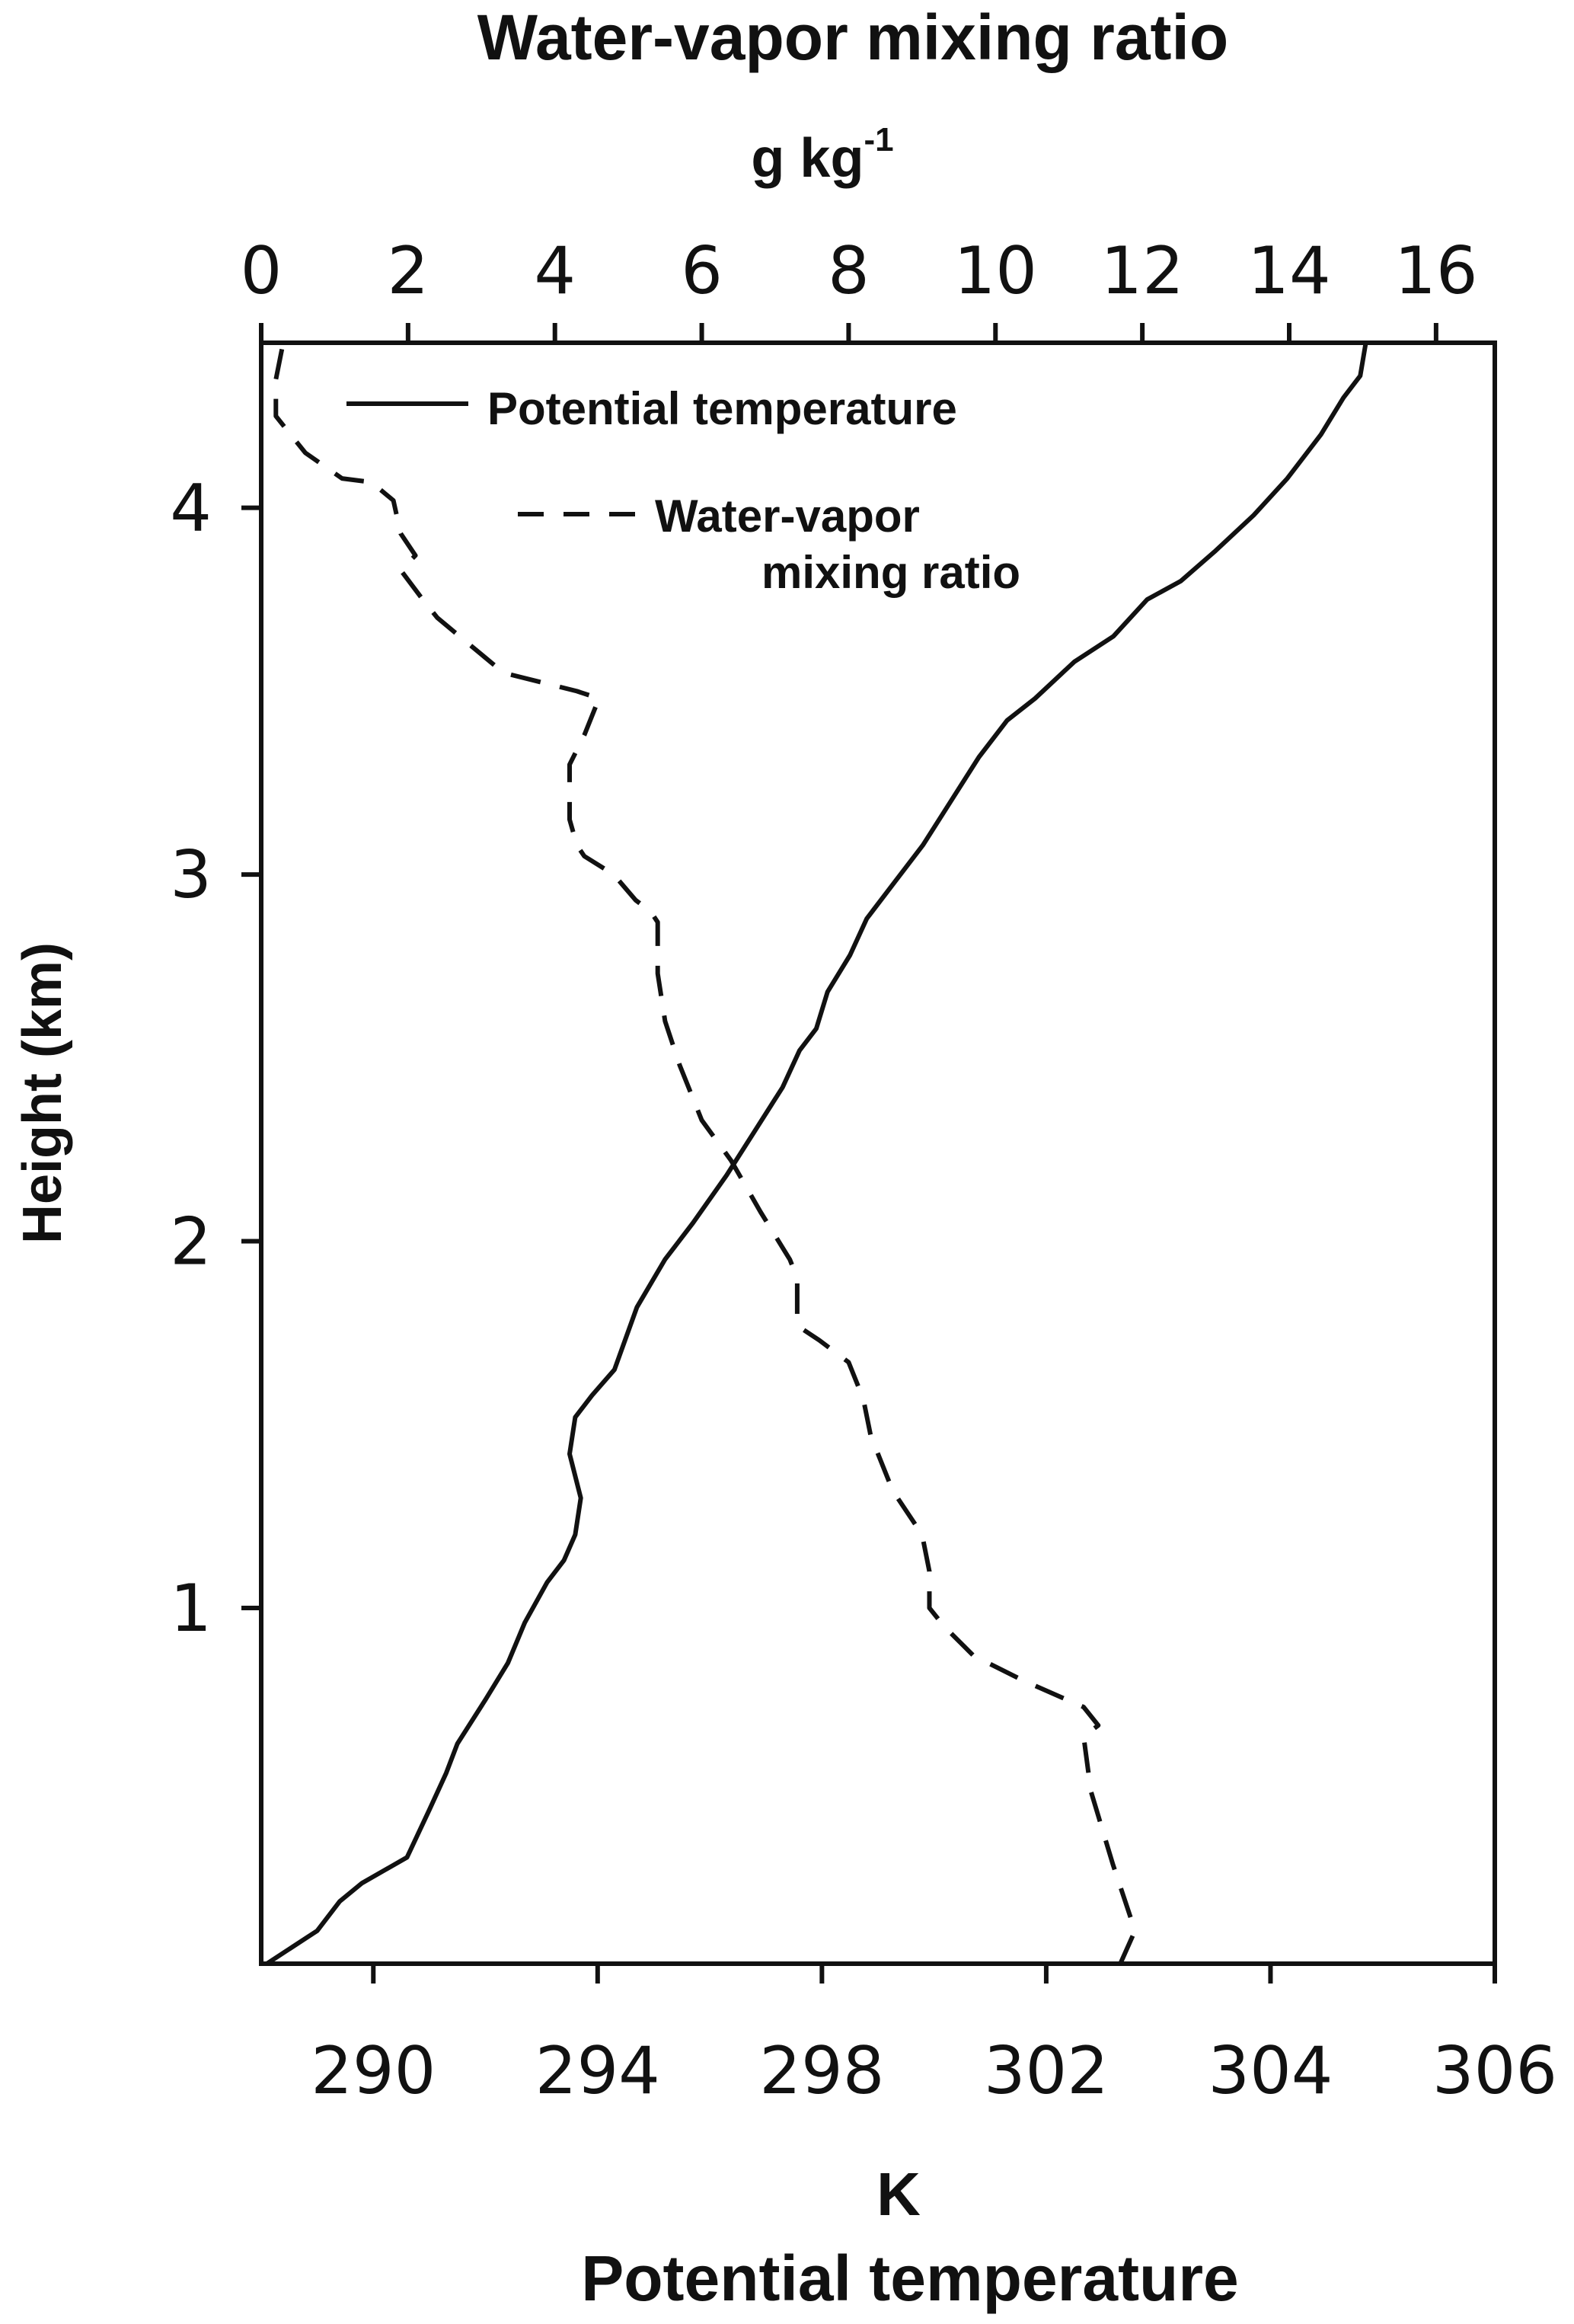 The image size is (1574, 2324). I want to click on bottom-axis-title: Potential temperature, so click(910, 2278).